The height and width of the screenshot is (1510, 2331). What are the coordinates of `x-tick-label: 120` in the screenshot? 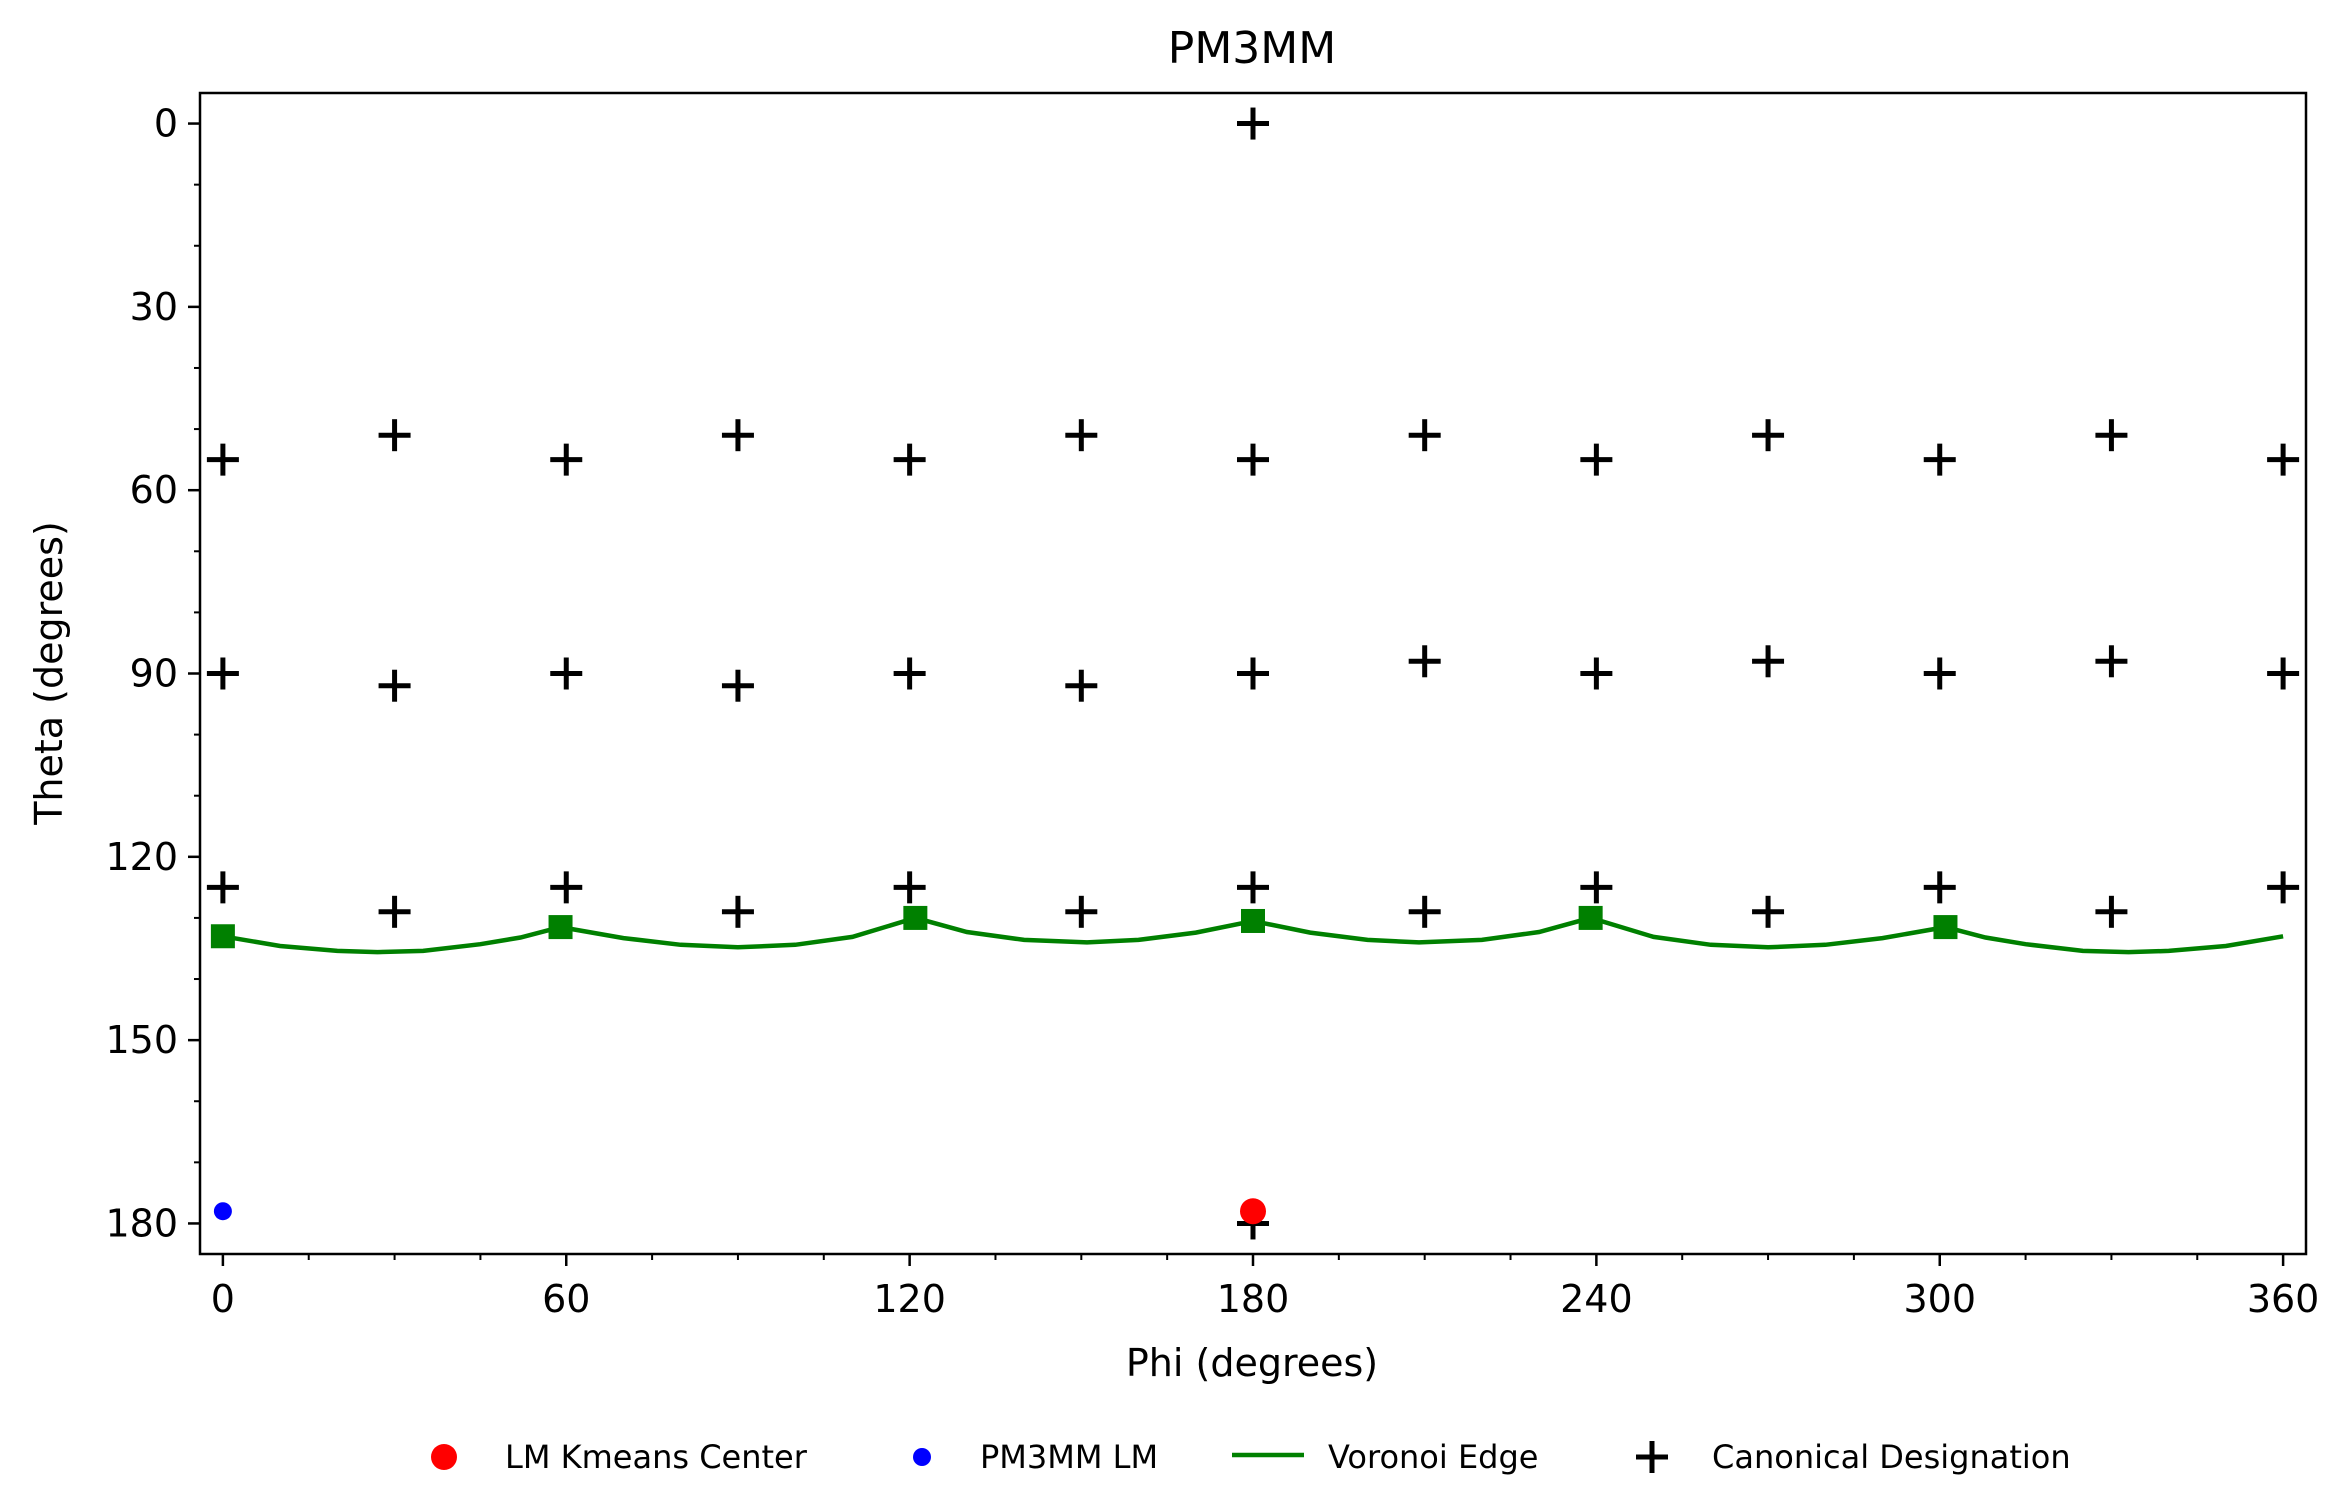 It's located at (909, 1299).